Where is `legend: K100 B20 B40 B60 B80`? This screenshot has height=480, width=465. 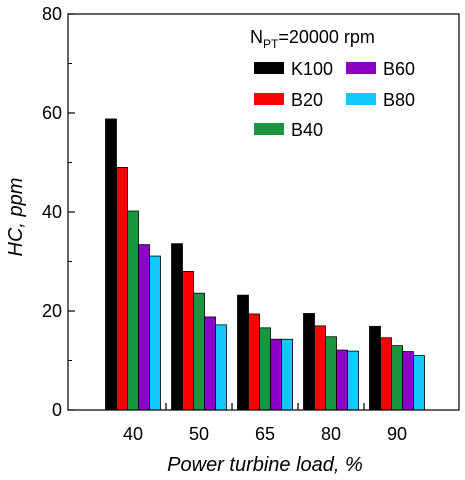 legend: K100 B20 B40 B60 B80 is located at coordinates (334, 99).